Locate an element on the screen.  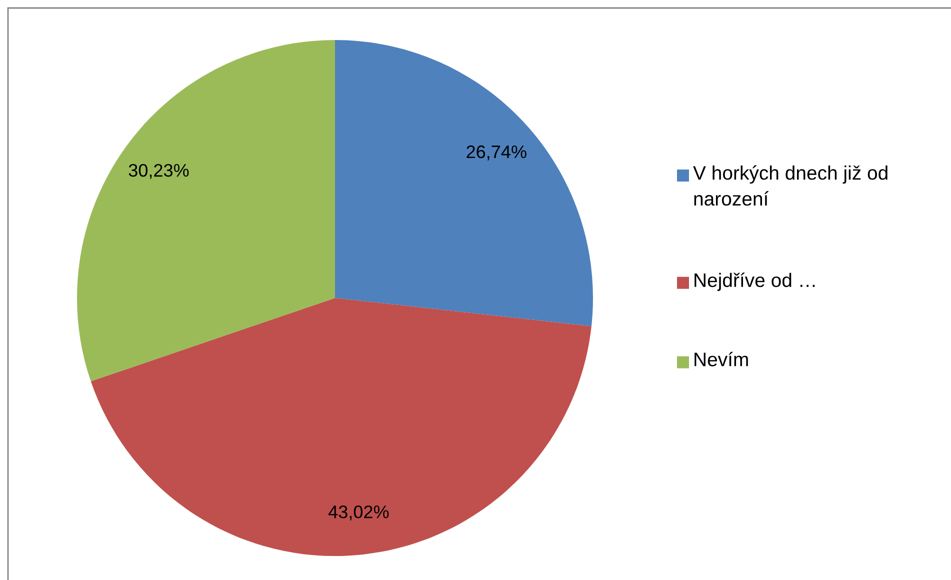
pie-slice is located at coordinates (464, 183).